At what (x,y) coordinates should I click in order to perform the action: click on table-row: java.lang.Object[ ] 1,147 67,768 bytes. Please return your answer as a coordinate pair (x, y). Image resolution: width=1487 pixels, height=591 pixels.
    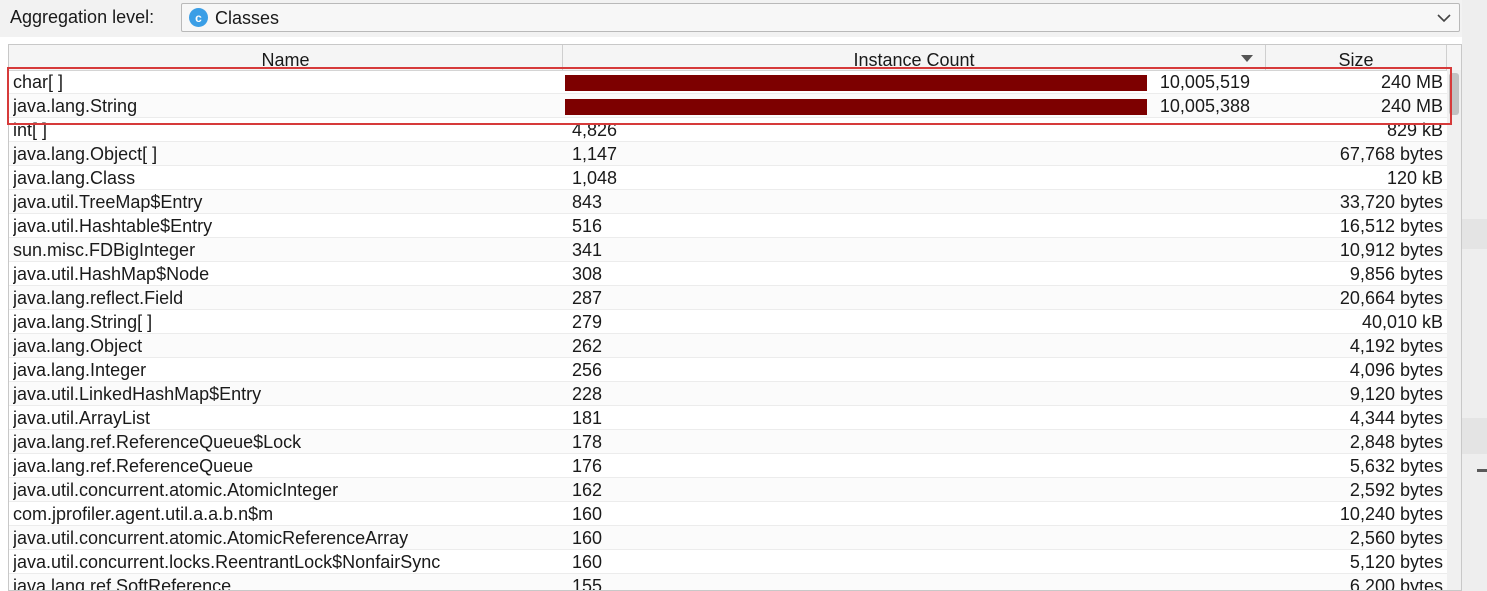
    Looking at the image, I should click on (728, 154).